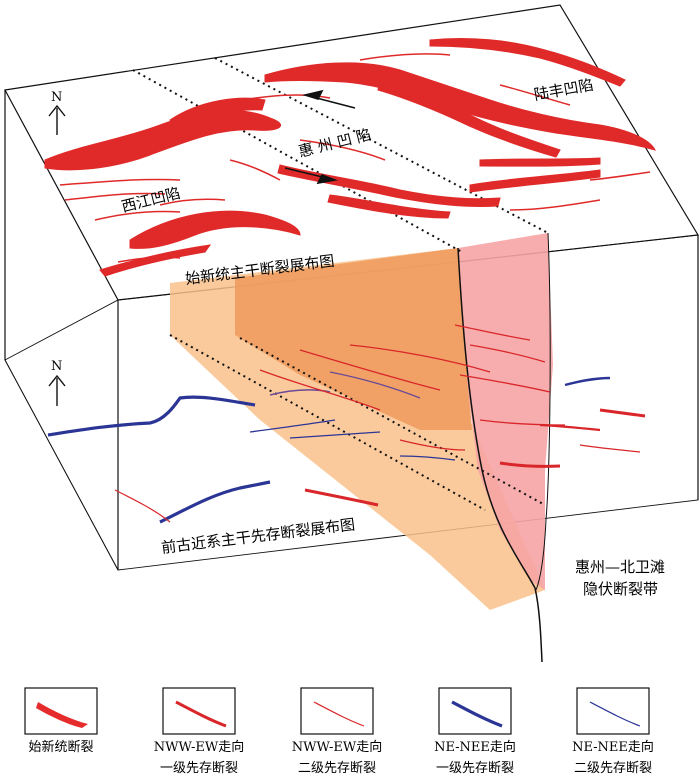  I want to click on legend-item-eocene-fault: 始新统断裂, so click(61, 721).